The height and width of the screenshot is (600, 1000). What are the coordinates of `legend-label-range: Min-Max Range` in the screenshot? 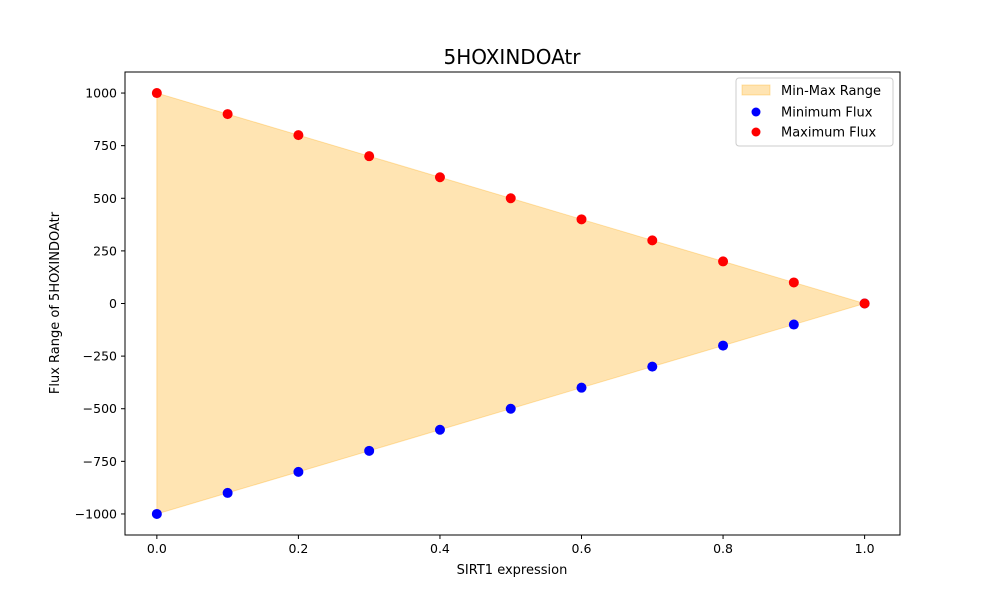 It's located at (831, 91).